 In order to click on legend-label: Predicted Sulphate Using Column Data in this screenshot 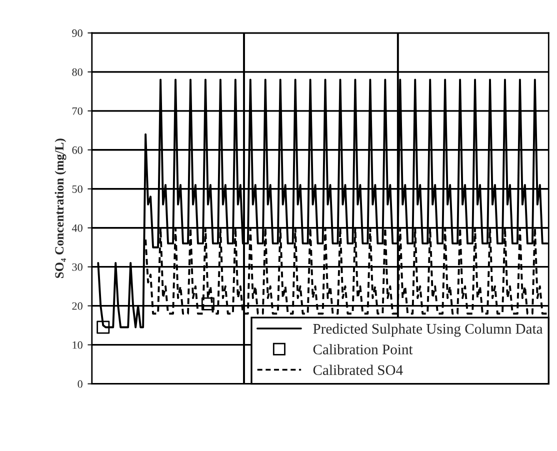, I will do `click(428, 330)`.